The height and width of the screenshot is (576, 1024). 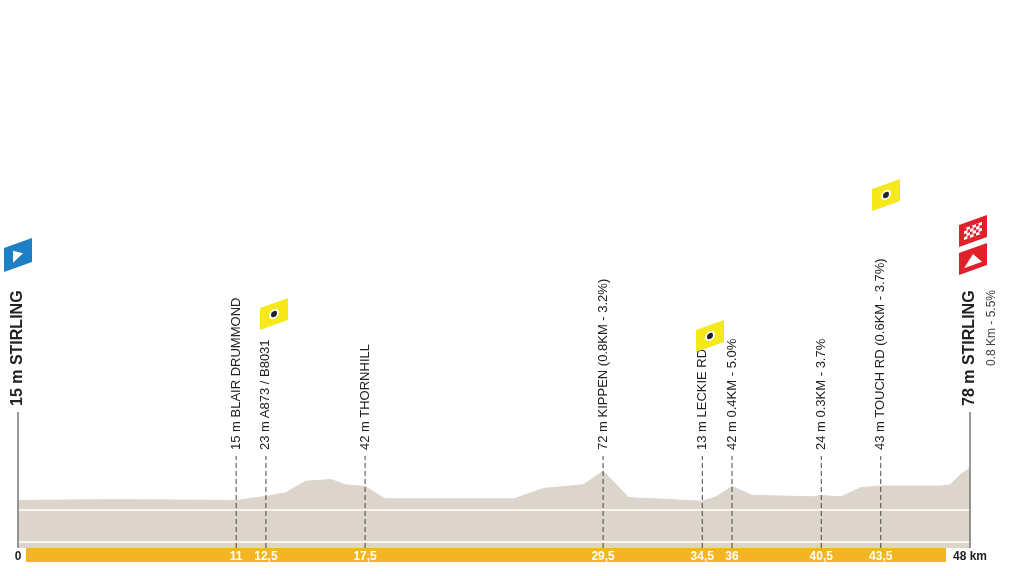 What do you see at coordinates (365, 555) in the screenshot?
I see `x-tick-label: 17,5` at bounding box center [365, 555].